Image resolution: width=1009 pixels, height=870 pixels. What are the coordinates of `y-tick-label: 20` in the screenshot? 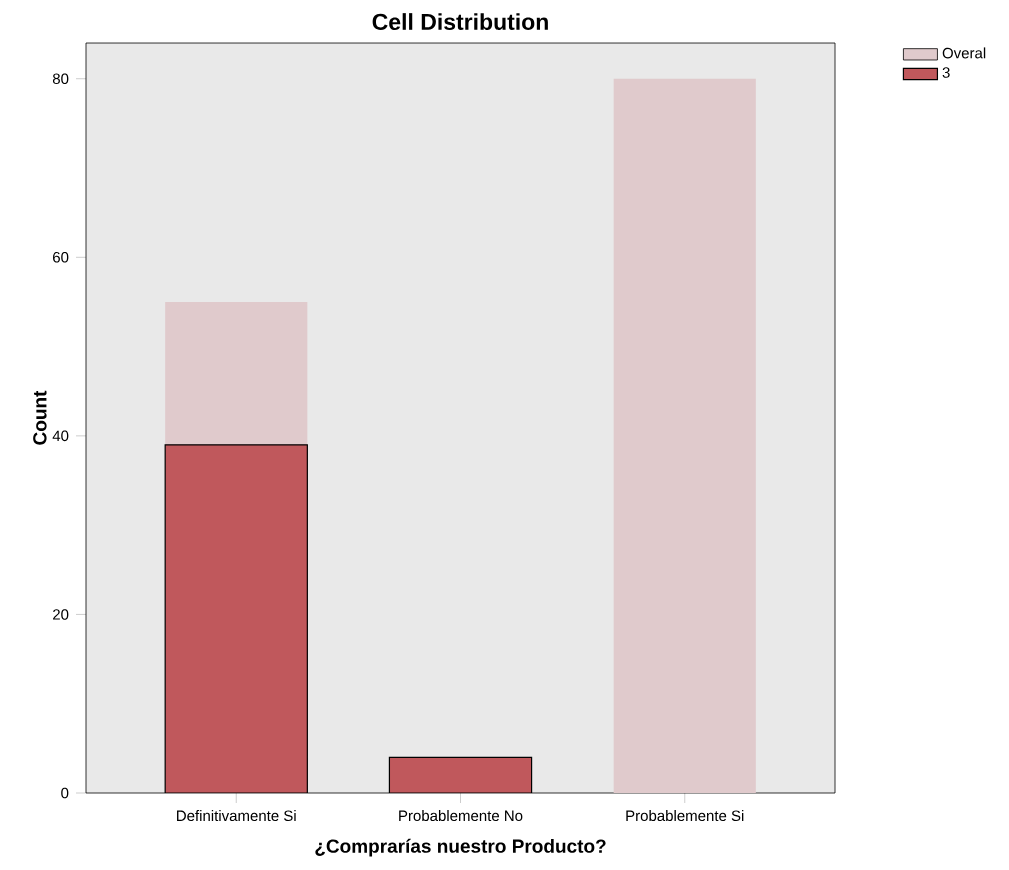 It's located at (61, 614).